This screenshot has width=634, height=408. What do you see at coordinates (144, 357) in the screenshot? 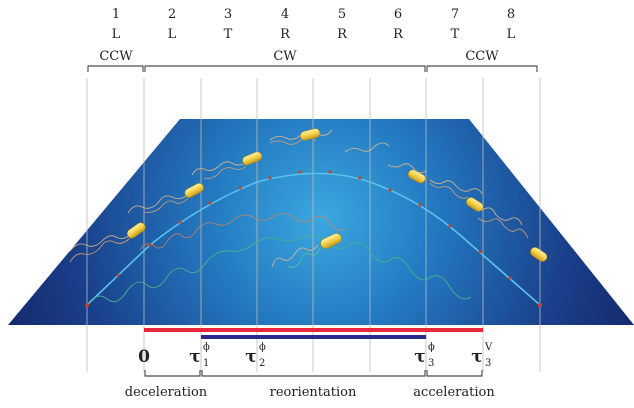
I see `time-mark-zero: 0` at bounding box center [144, 357].